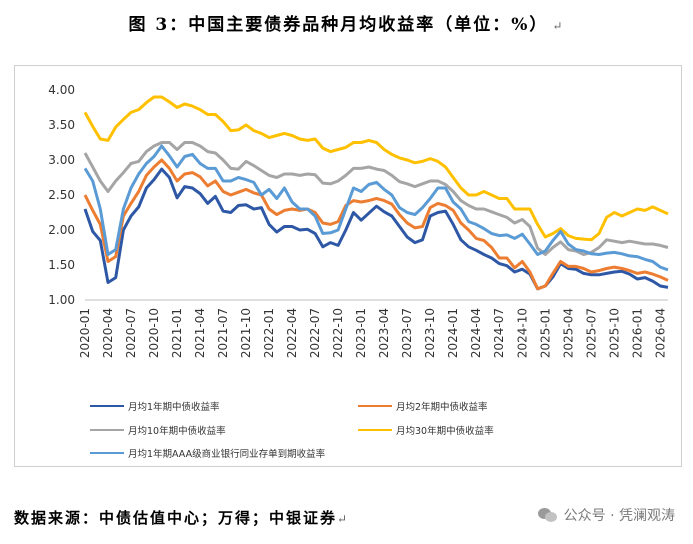 The width and height of the screenshot is (693, 544). I want to click on x-tick-label: 2024-01, so click(453, 333).